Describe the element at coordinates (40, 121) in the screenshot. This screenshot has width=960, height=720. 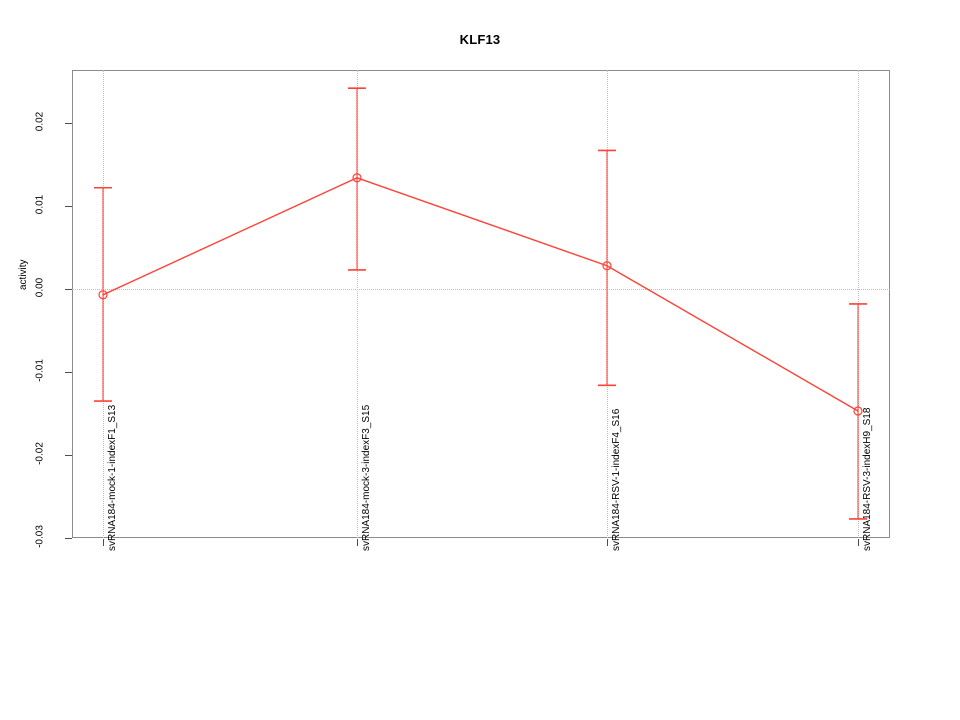
I see `y-axis-tick-label: 0.02` at that location.